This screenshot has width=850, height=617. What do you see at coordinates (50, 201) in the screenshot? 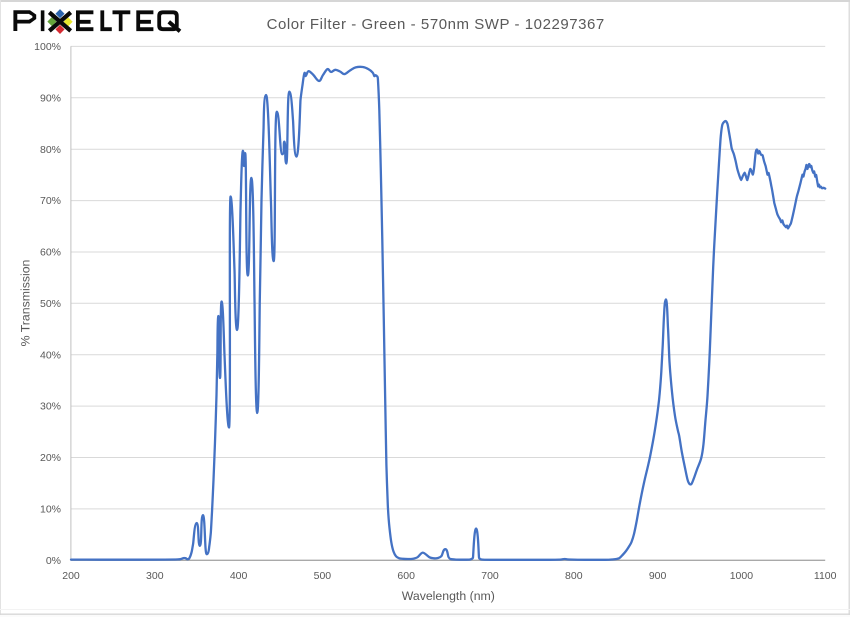
I see `svg-text: 70%` at bounding box center [50, 201].